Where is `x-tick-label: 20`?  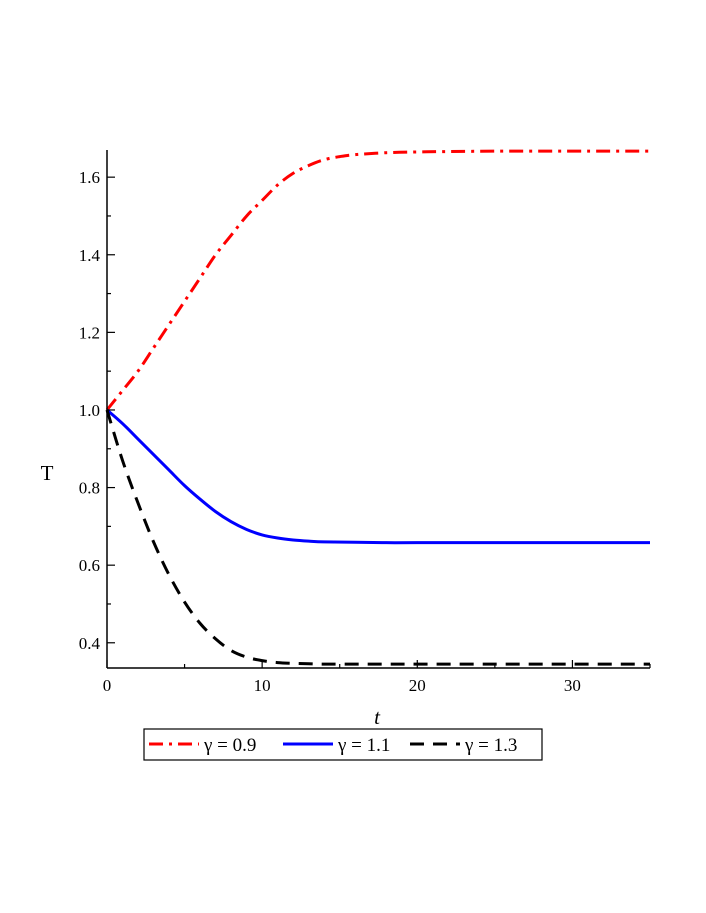
x-tick-label: 20 is located at coordinates (417, 685).